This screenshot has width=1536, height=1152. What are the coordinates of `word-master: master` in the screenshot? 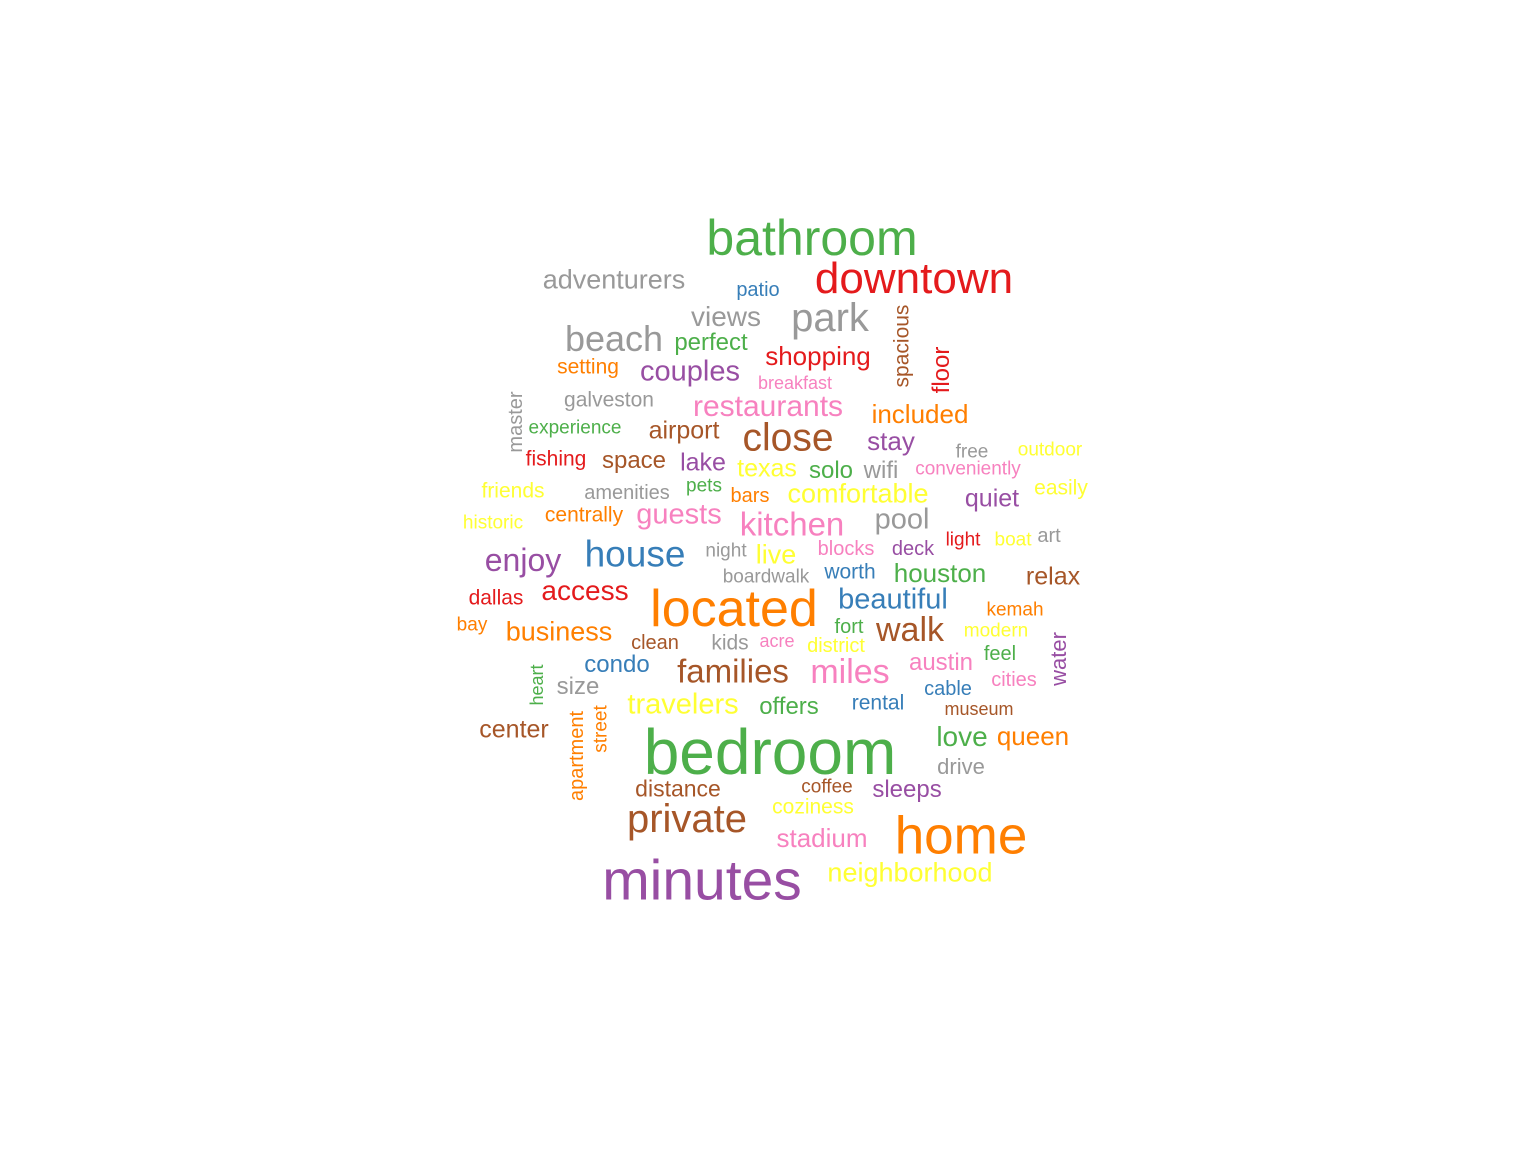 It's located at (516, 422).